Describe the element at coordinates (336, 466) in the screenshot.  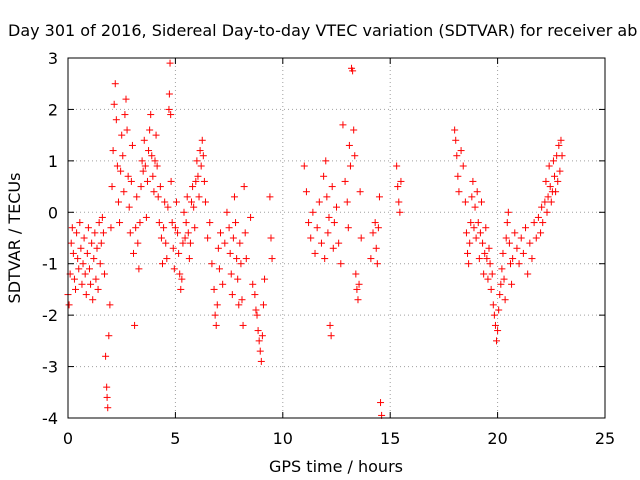
I see `x-axis-label: GPS time / hours` at that location.